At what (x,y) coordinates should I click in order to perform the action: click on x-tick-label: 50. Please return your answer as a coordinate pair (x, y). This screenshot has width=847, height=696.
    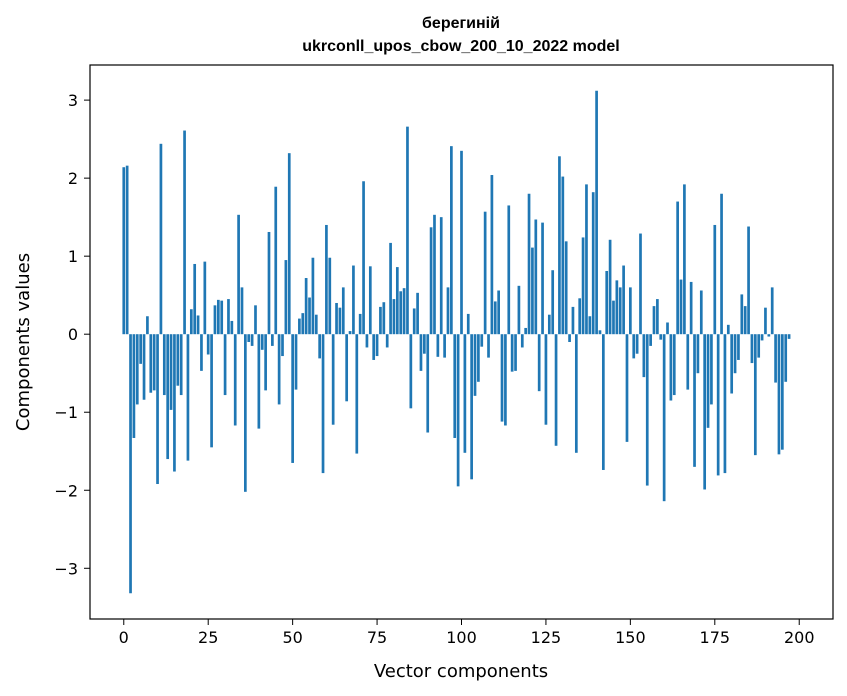
    Looking at the image, I should click on (292, 637).